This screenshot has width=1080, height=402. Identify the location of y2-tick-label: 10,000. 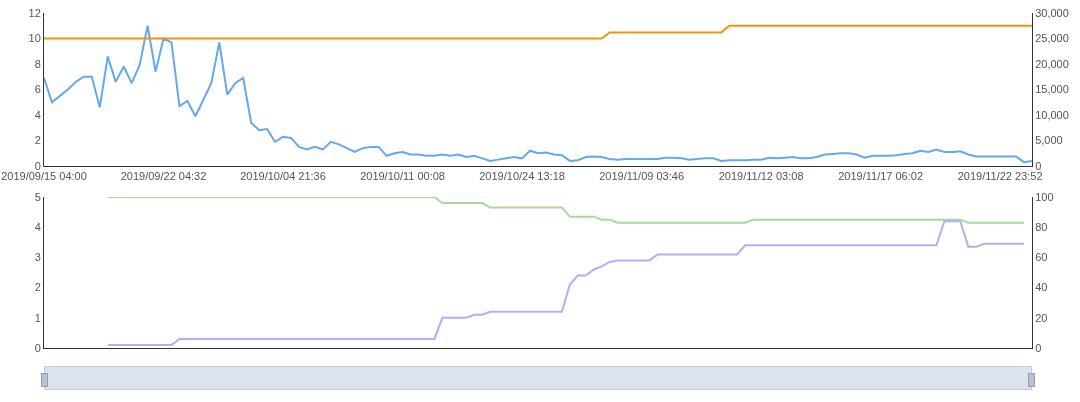
(1052, 114).